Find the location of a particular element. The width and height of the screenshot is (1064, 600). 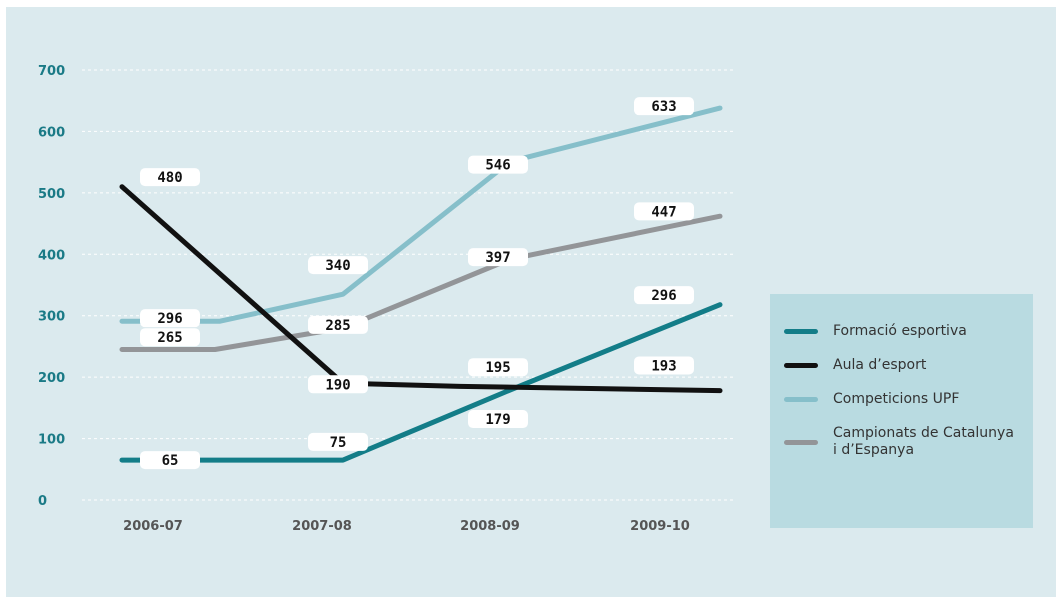

data-label: 179 is located at coordinates (498, 419).